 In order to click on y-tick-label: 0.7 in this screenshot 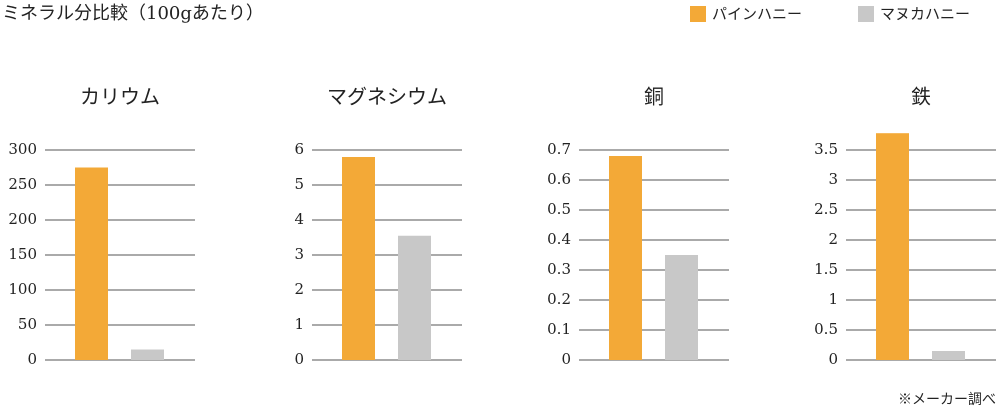, I will do `click(559, 149)`.